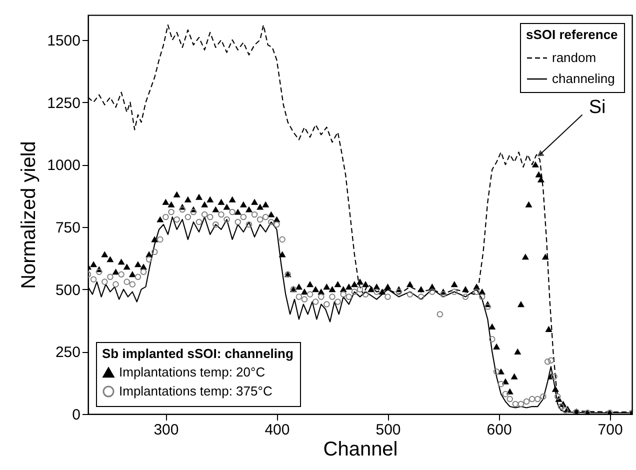  I want to click on x-tick-label: 300, so click(166, 430).